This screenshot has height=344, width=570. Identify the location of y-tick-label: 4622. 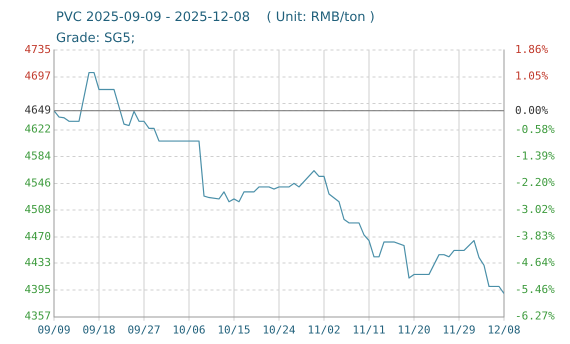
(37, 129).